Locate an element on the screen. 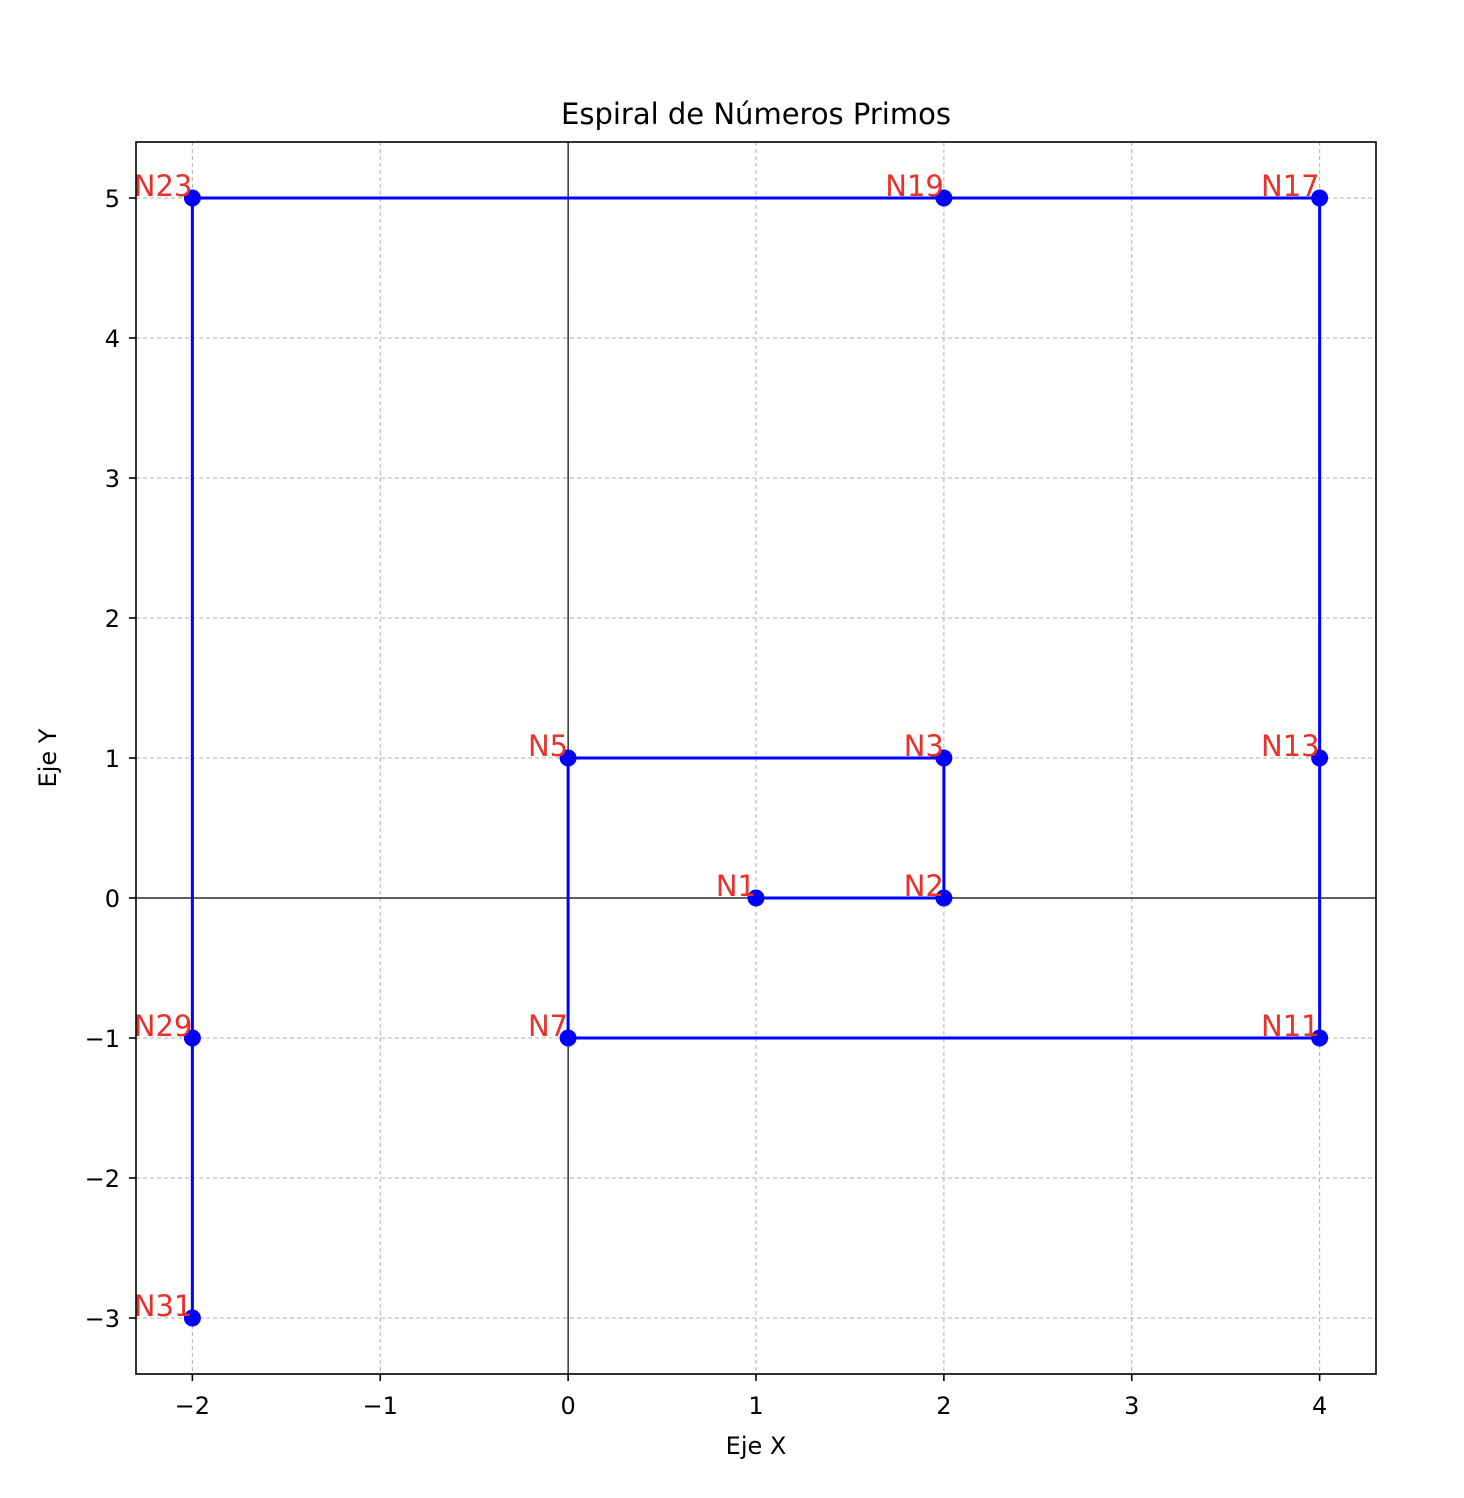 The height and width of the screenshot is (1498, 1464). x-tick-label: −2 is located at coordinates (192, 1406).